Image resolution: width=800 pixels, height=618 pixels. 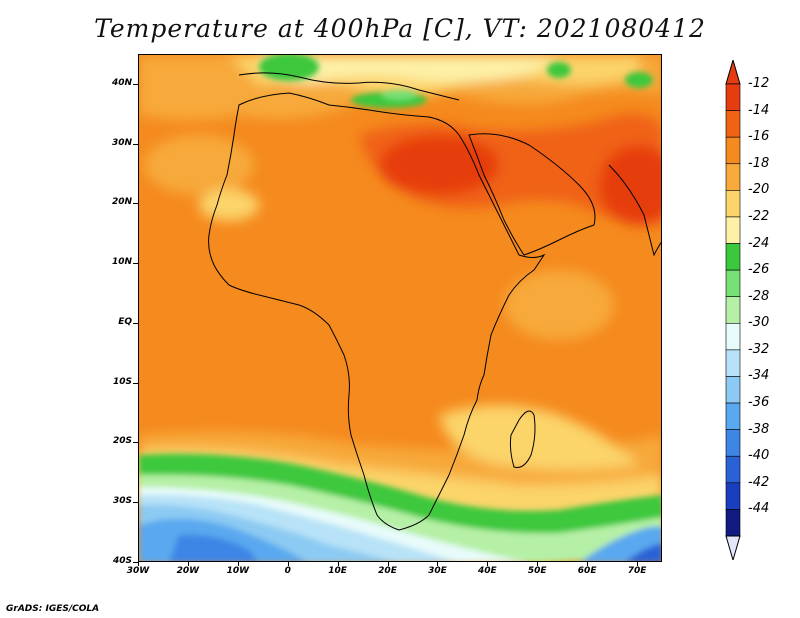 I want to click on y-tick-label: 20N, so click(x=121, y=202).